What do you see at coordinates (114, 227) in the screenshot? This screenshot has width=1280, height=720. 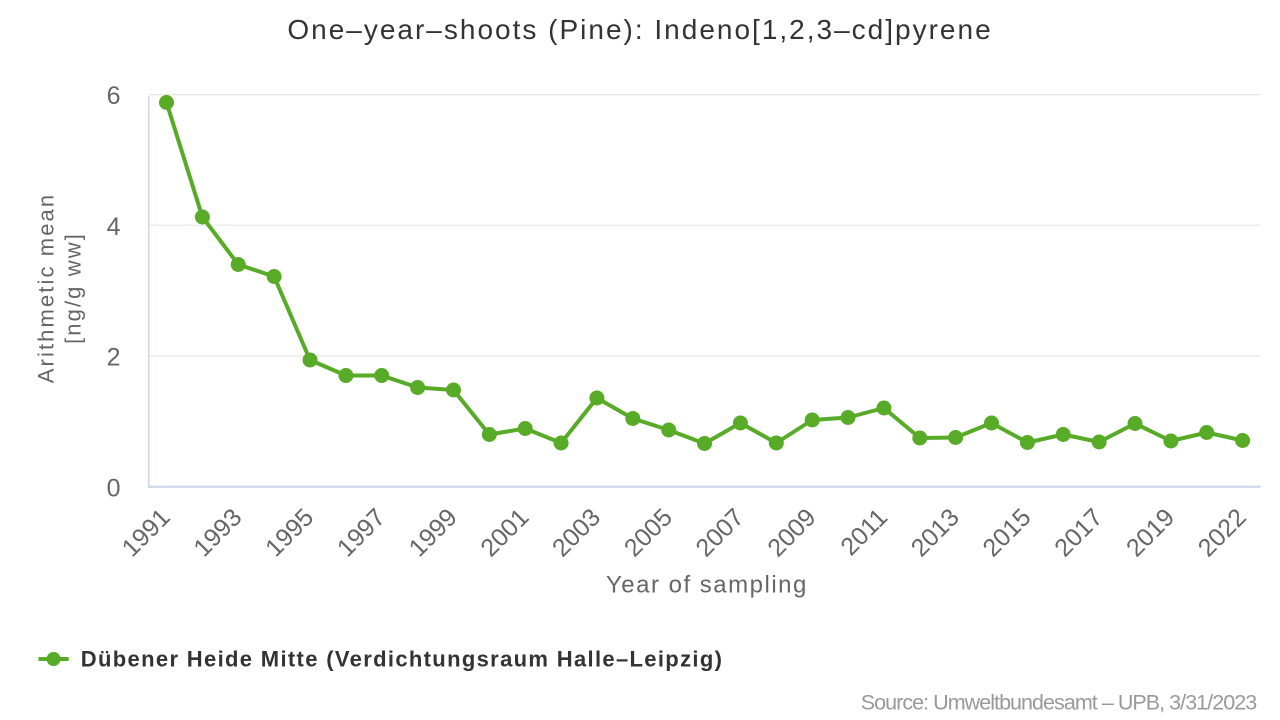 I see `svg-text: 4` at bounding box center [114, 227].